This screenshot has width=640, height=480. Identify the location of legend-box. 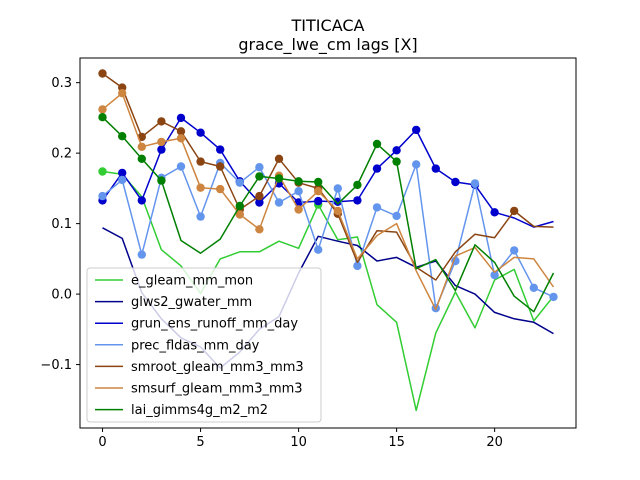
(204, 345).